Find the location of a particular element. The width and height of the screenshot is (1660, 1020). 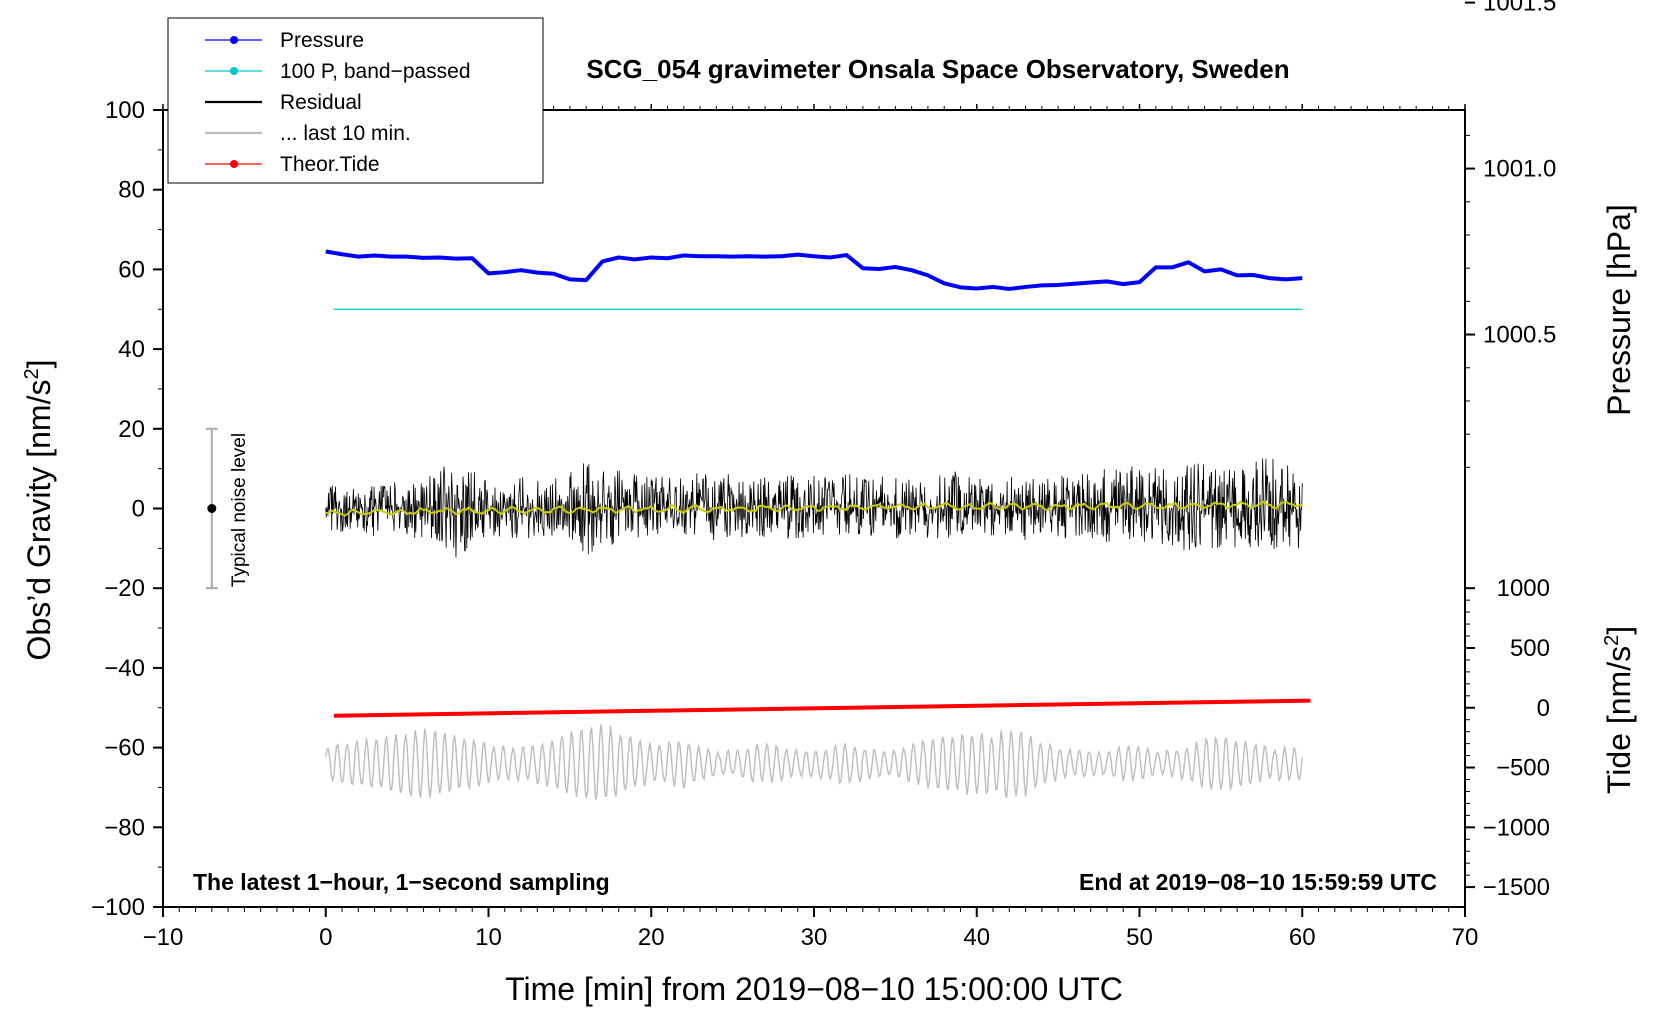

y-tick-label: 80 is located at coordinates (131, 190).